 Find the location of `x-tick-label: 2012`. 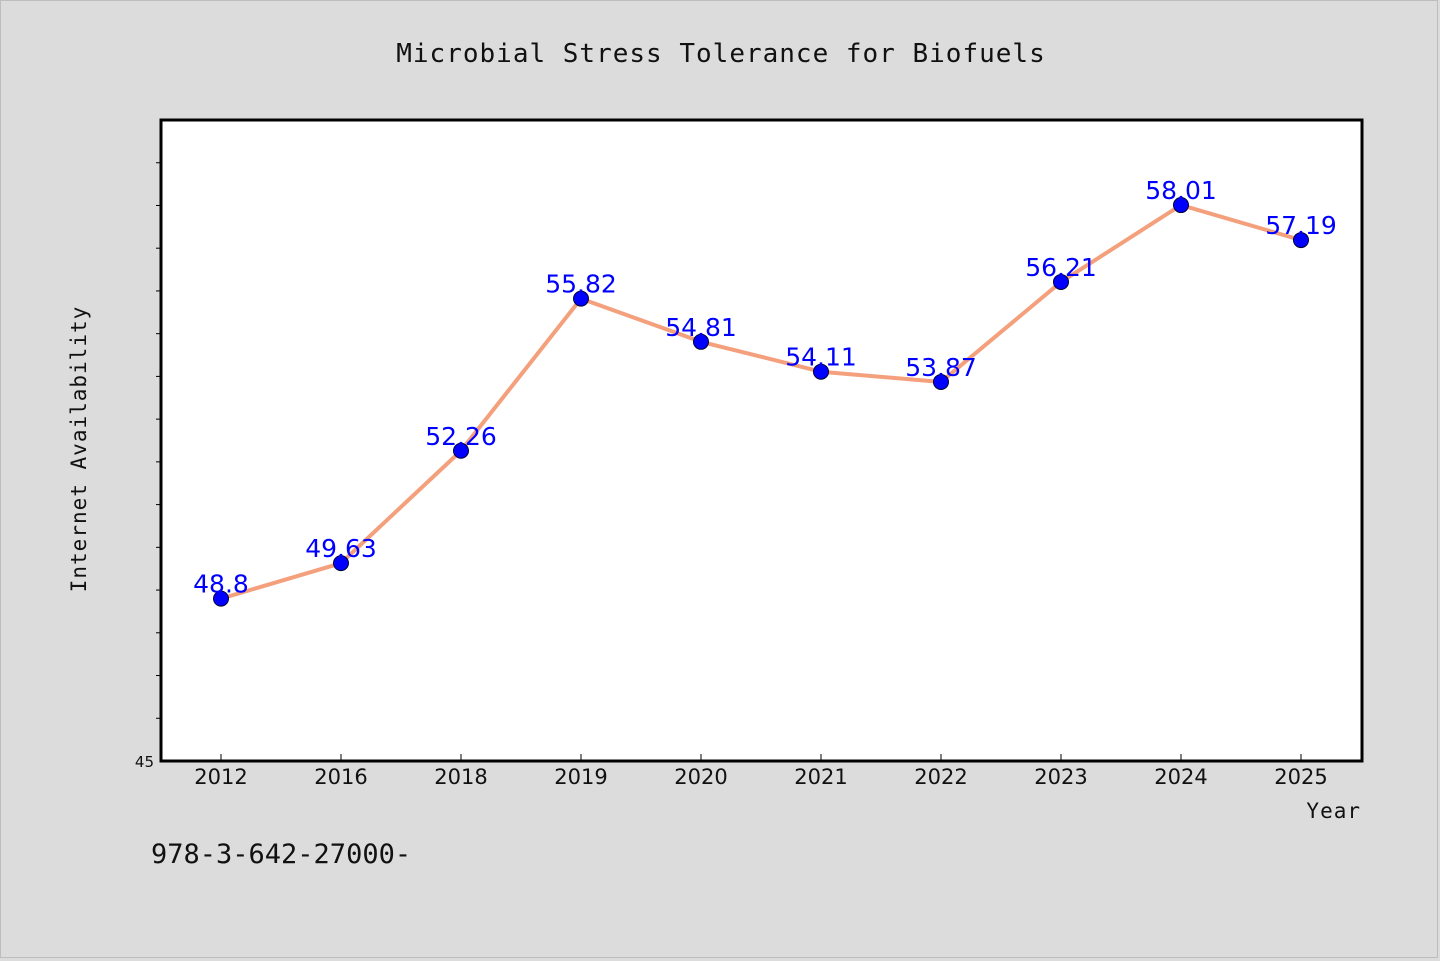

x-tick-label: 2012 is located at coordinates (220, 777).